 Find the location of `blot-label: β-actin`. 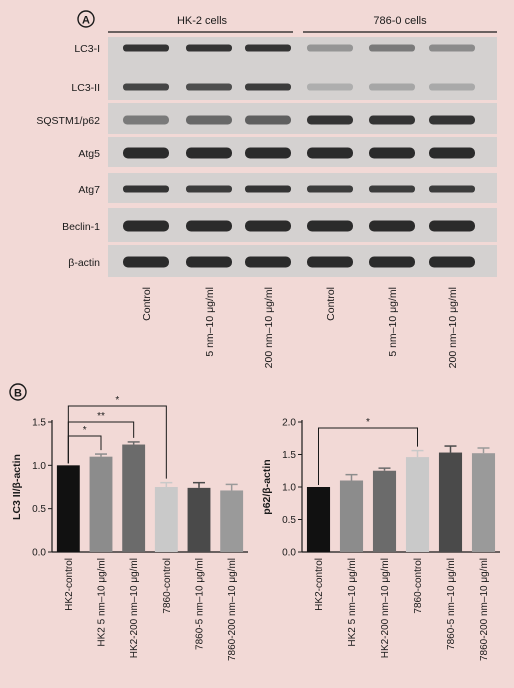

blot-label: β-actin is located at coordinates (84, 263).